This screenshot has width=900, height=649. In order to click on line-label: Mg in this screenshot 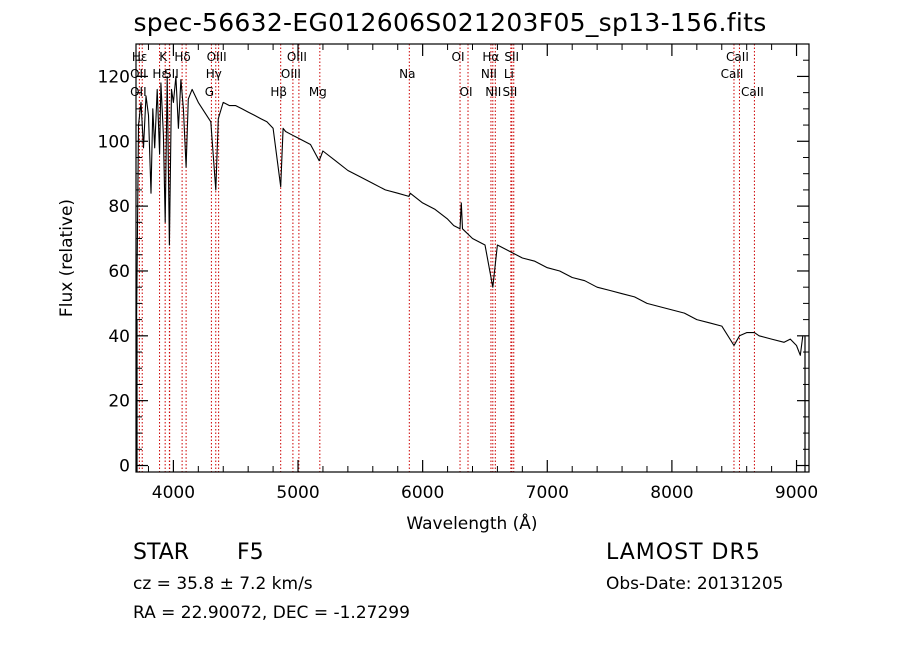, I will do `click(318, 92)`.